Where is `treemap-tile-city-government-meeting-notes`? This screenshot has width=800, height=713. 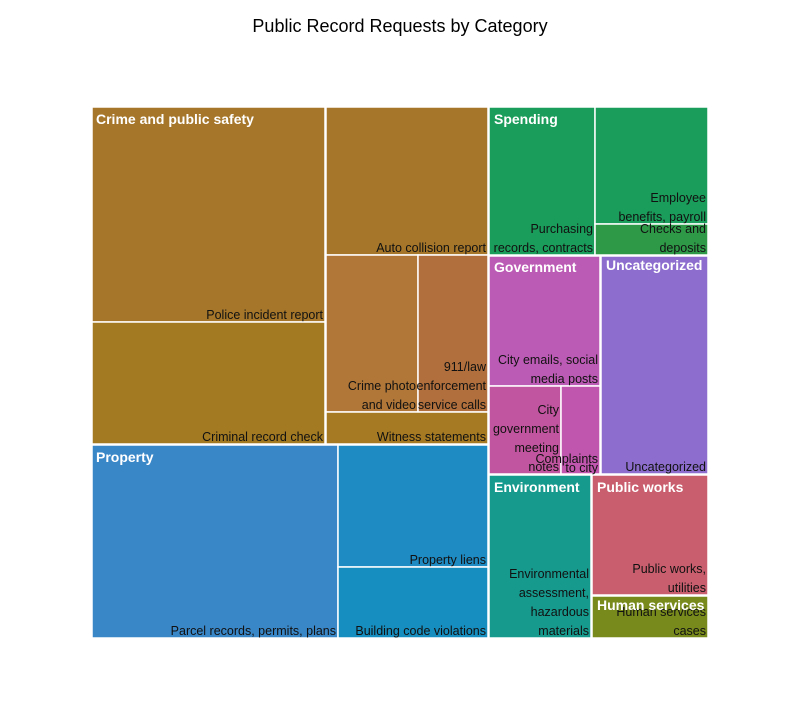 treemap-tile-city-government-meeting-notes is located at coordinates (525, 430).